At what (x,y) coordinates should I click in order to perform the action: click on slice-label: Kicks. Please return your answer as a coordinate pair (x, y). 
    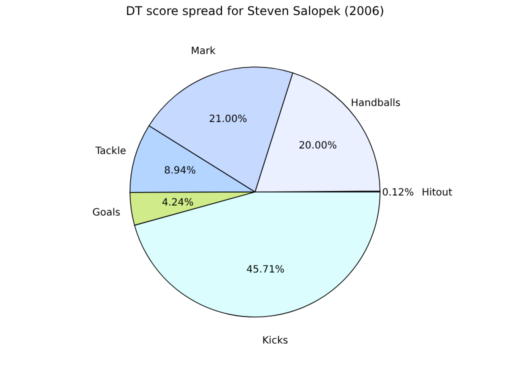
    Looking at the image, I should click on (275, 341).